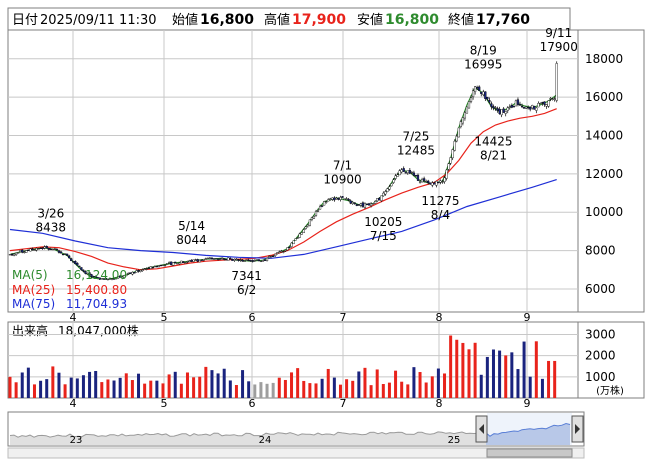 Image resolution: width=653 pixels, height=474 pixels. What do you see at coordinates (600, 377) in the screenshot?
I see `volume-tick-label: 1000` at bounding box center [600, 377].